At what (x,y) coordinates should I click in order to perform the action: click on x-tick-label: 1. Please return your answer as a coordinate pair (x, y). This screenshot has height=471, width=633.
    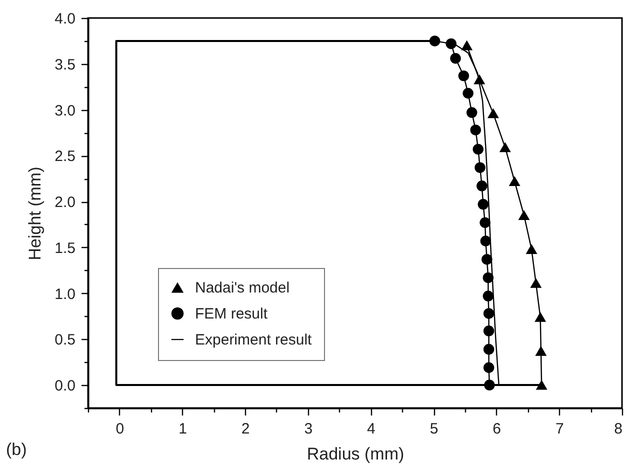
    Looking at the image, I should click on (182, 429).